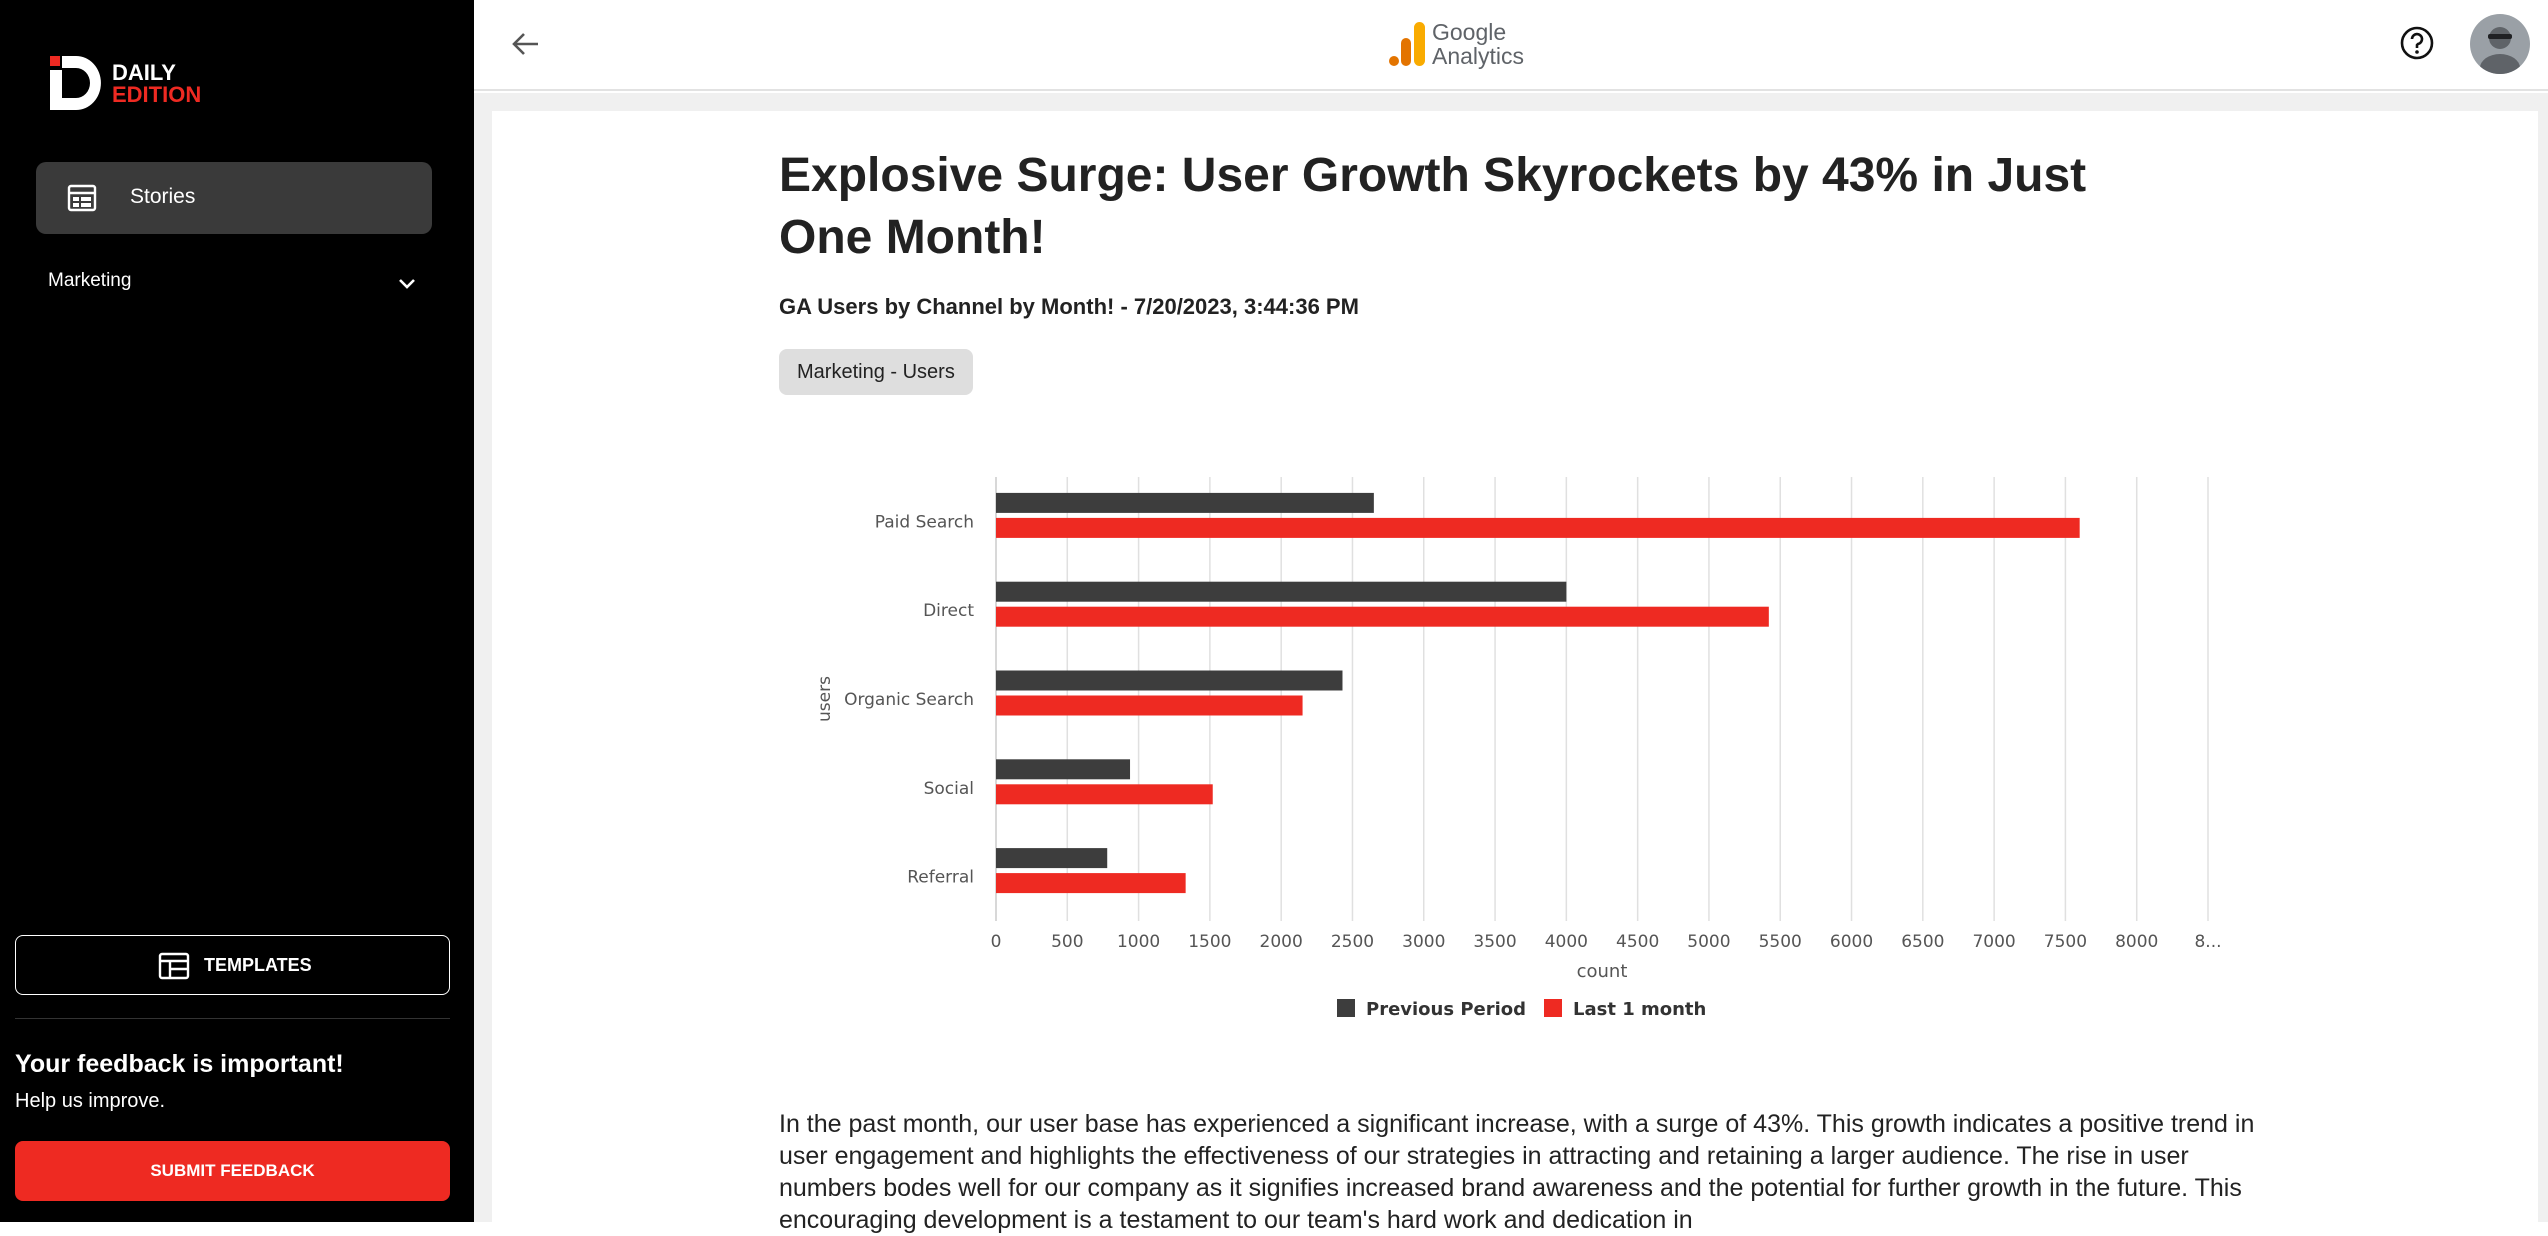 The height and width of the screenshot is (1236, 2548). Describe the element at coordinates (163, 196) in the screenshot. I see `sidebar-item-label: Stories` at that location.